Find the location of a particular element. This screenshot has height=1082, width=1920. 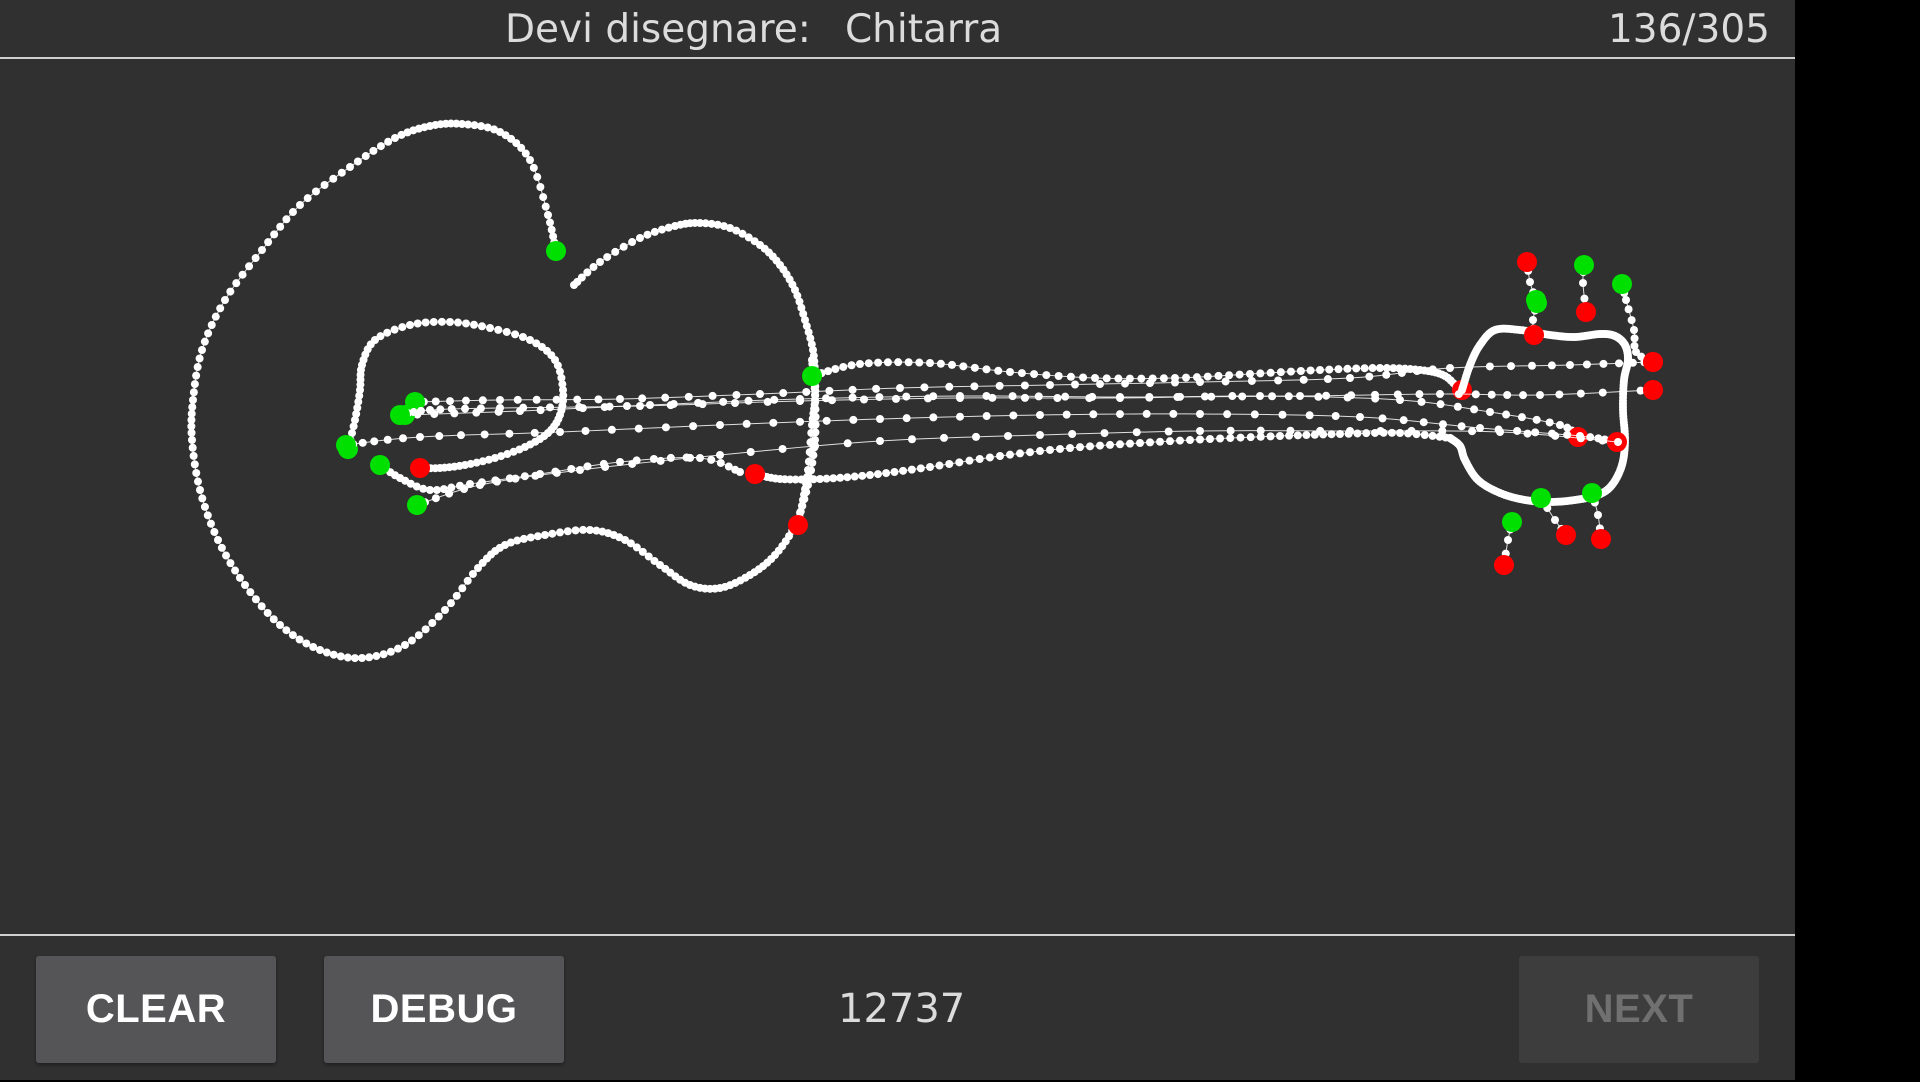

next-button: NEXT is located at coordinates (1639, 1009).